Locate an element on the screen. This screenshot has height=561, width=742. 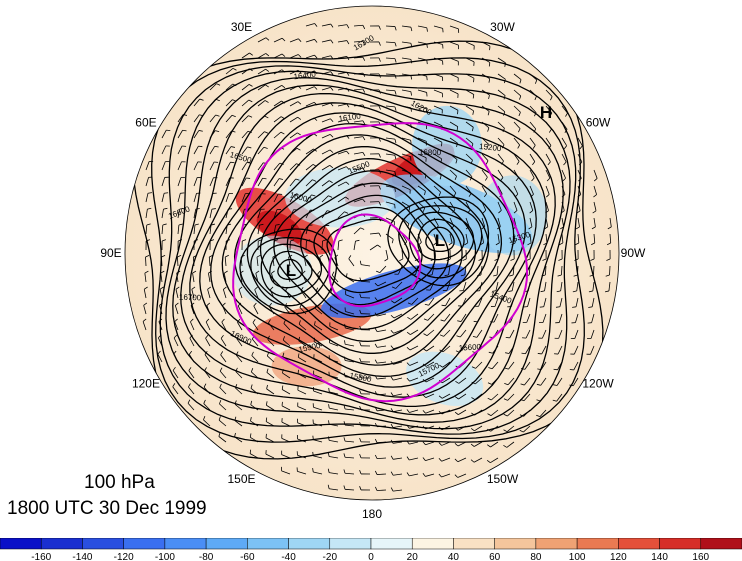
longitude-label-180: 180 is located at coordinates (372, 514).